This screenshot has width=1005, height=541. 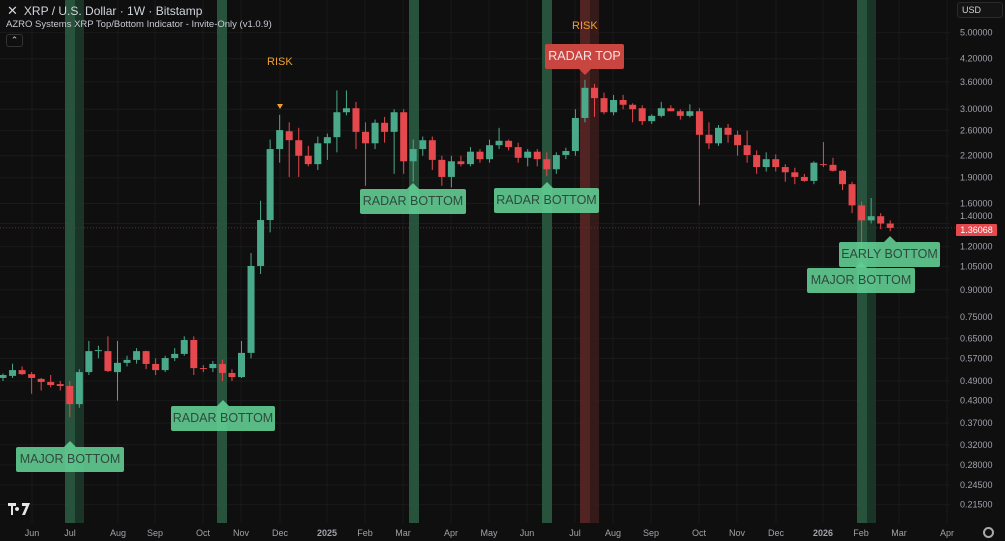 What do you see at coordinates (575, 533) in the screenshot?
I see `time-axis-label: Jul` at bounding box center [575, 533].